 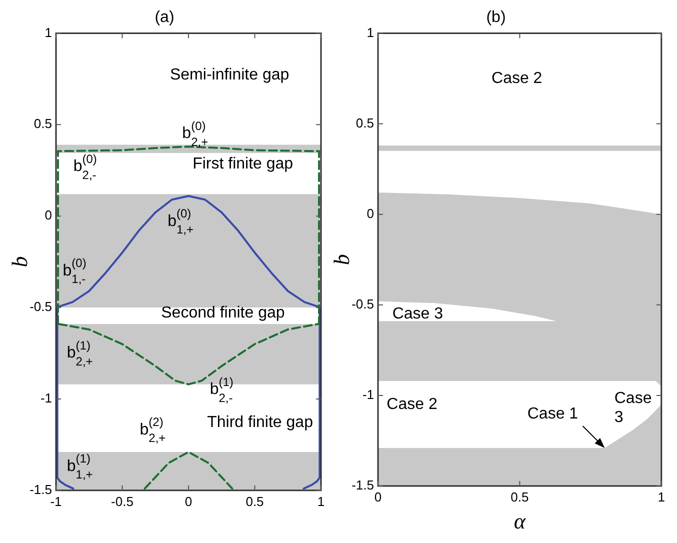 I want to click on annotation: Second finite gap, so click(x=223, y=313).